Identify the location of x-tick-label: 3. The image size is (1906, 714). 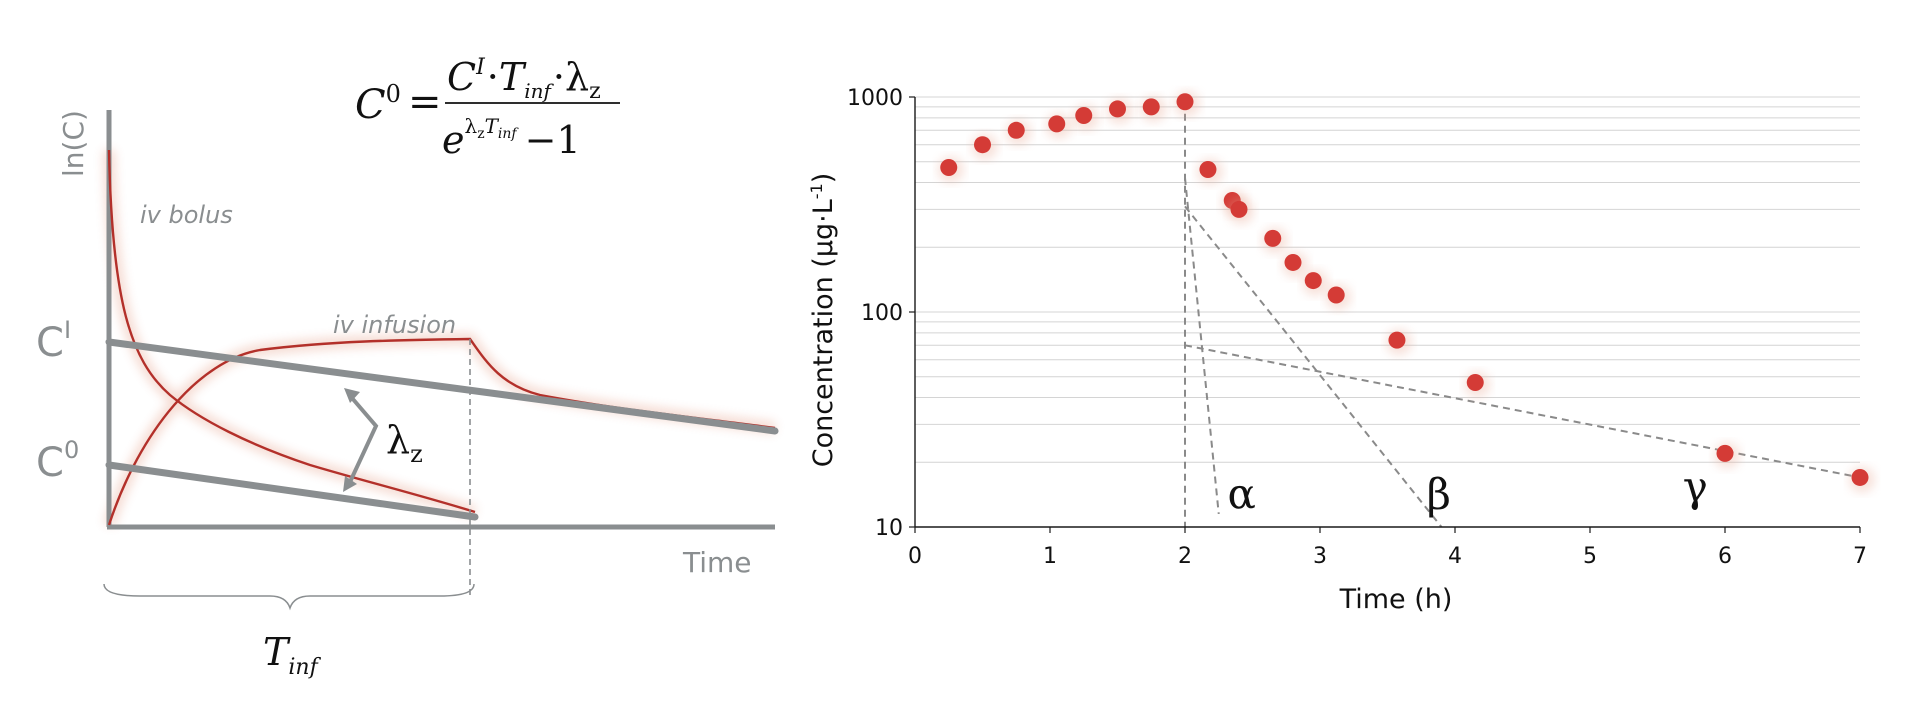
(1320, 556).